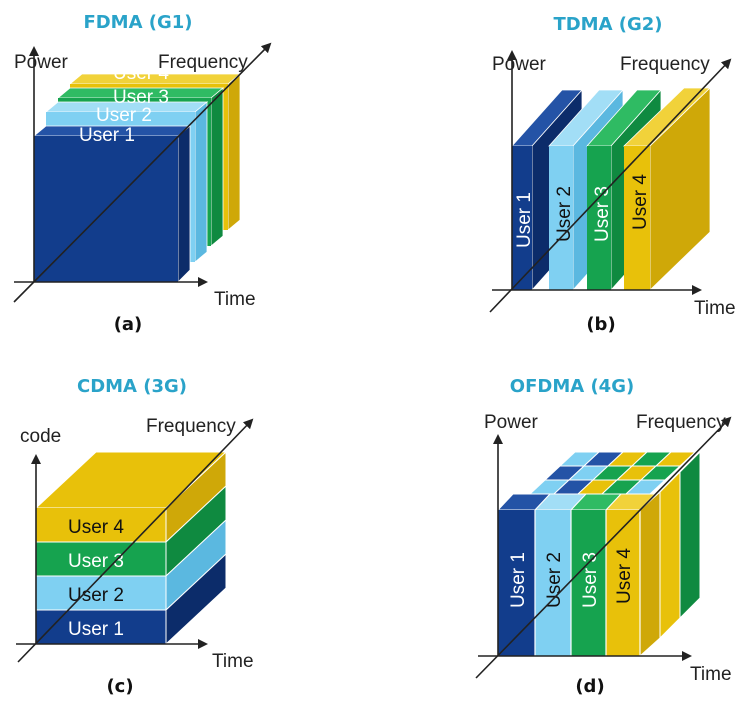 This screenshot has width=736, height=707. What do you see at coordinates (96, 629) in the screenshot?
I see `cdma-user1-label: User 1` at bounding box center [96, 629].